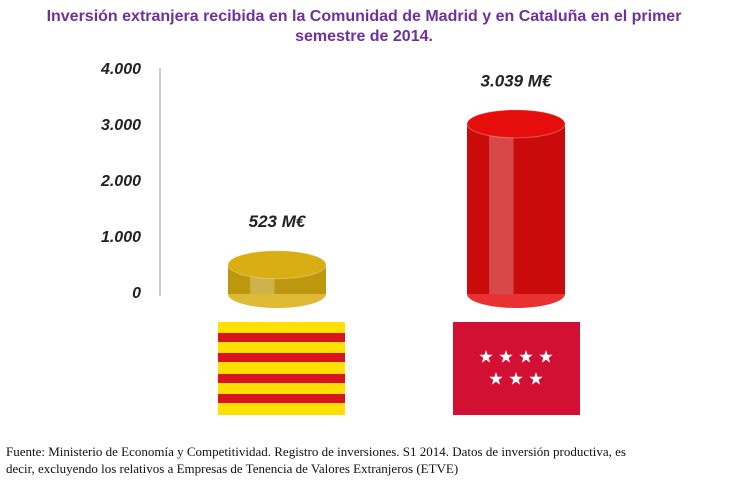 The height and width of the screenshot is (489, 729). I want to click on catalonia-flag, so click(281, 368).